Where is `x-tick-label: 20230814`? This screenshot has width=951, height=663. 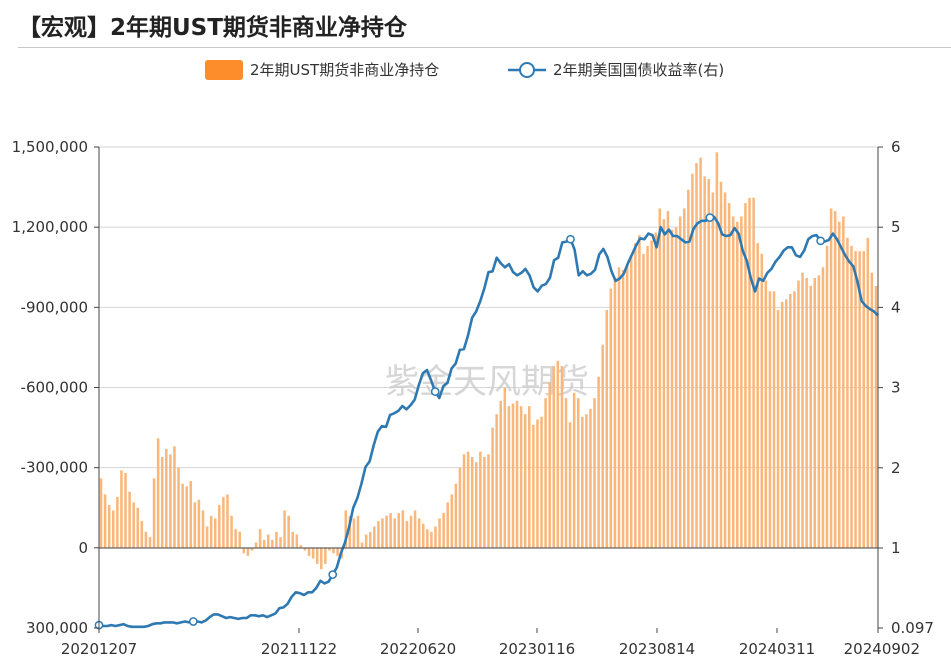
x-tick-label: 20230814 is located at coordinates (657, 649).